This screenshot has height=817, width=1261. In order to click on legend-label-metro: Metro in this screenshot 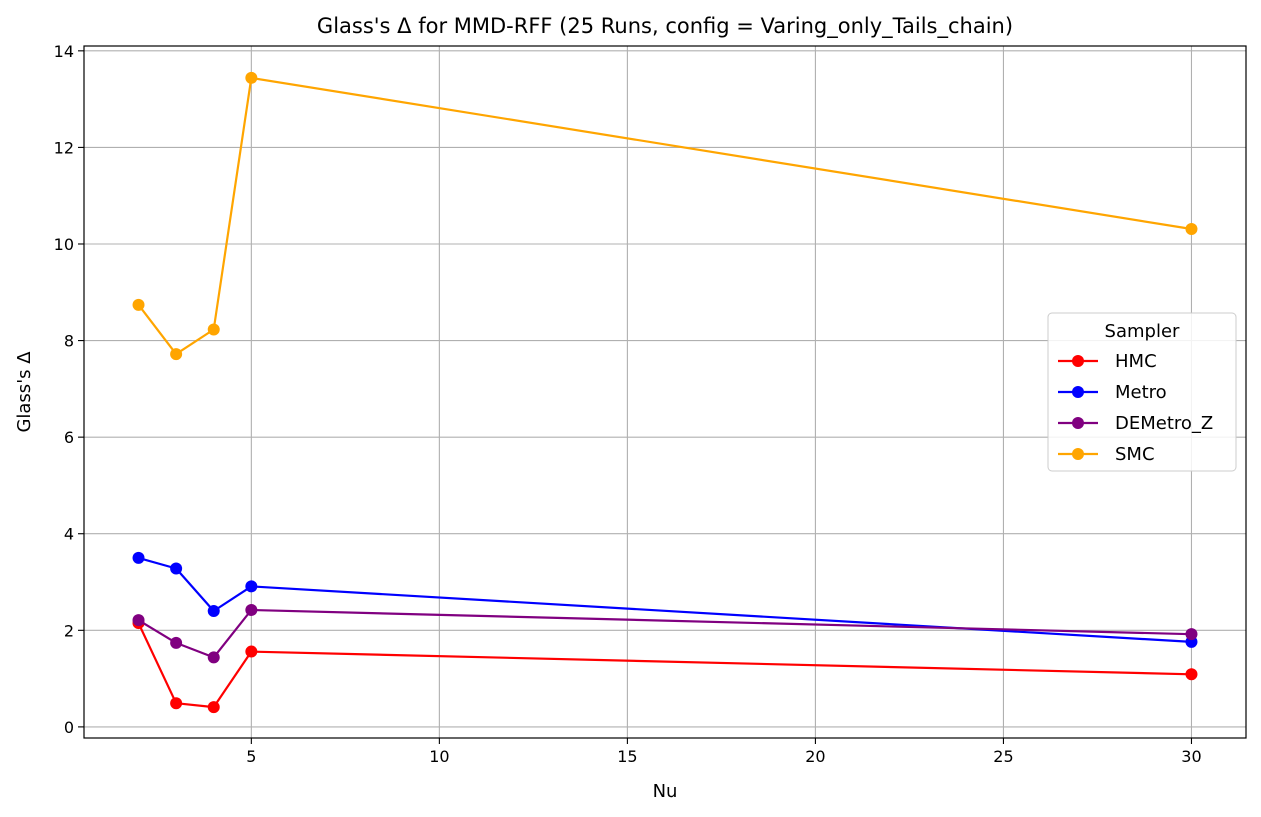, I will do `click(1141, 392)`.